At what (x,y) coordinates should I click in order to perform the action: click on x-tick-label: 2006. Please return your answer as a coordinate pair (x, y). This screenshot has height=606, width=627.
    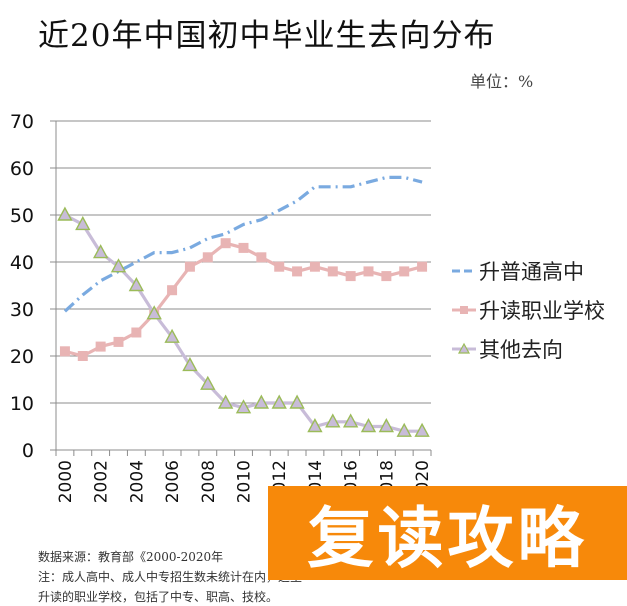
    Looking at the image, I should click on (173, 481).